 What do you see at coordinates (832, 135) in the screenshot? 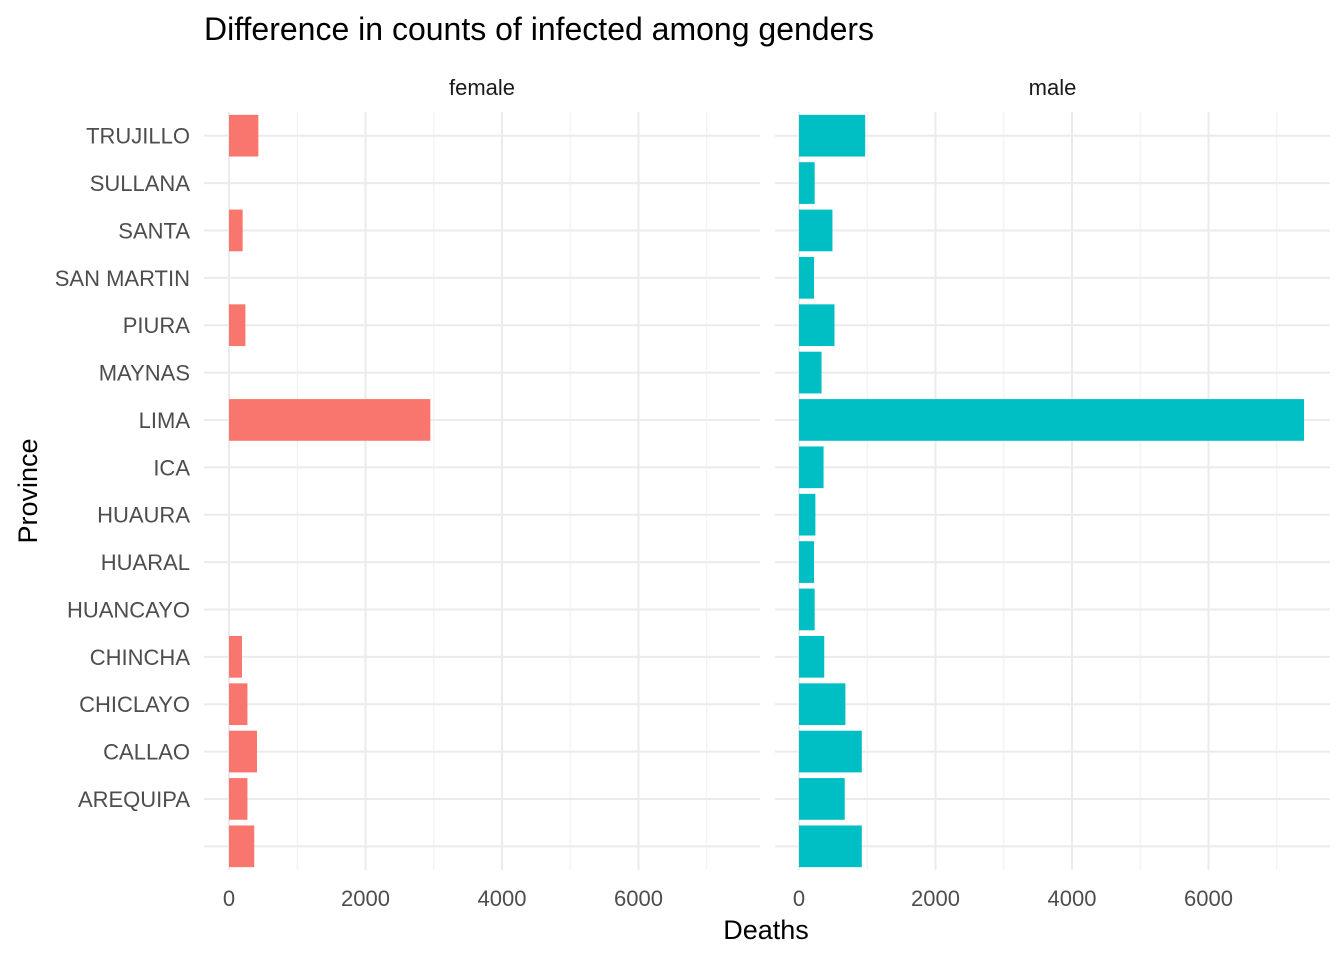
I see `bar-male-TRUJILLO` at bounding box center [832, 135].